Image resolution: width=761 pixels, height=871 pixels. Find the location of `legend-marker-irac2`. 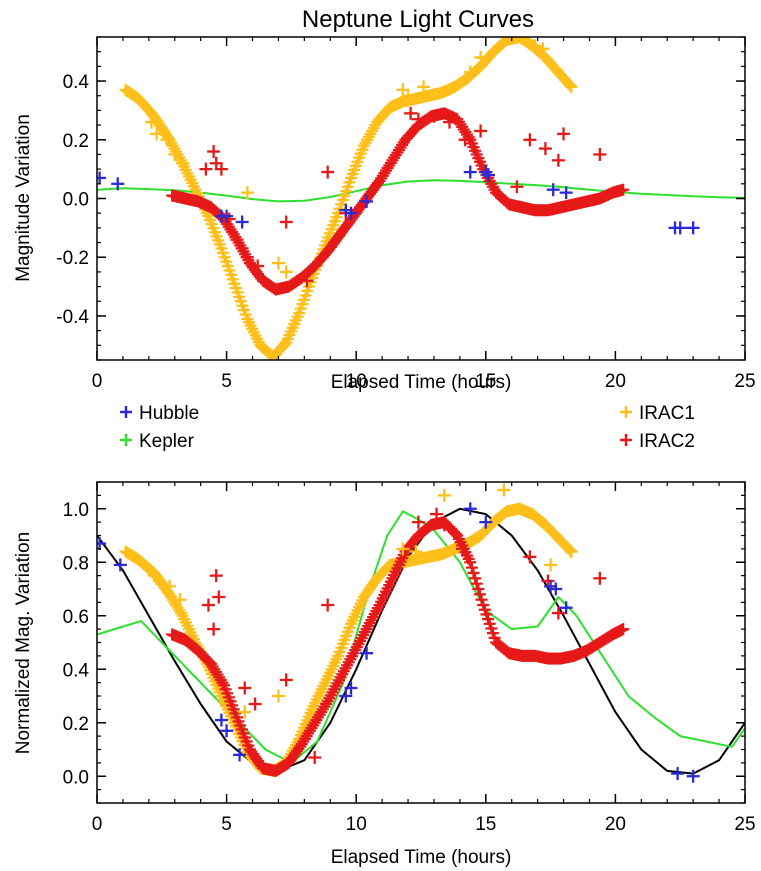

legend-marker-irac2 is located at coordinates (626, 440).